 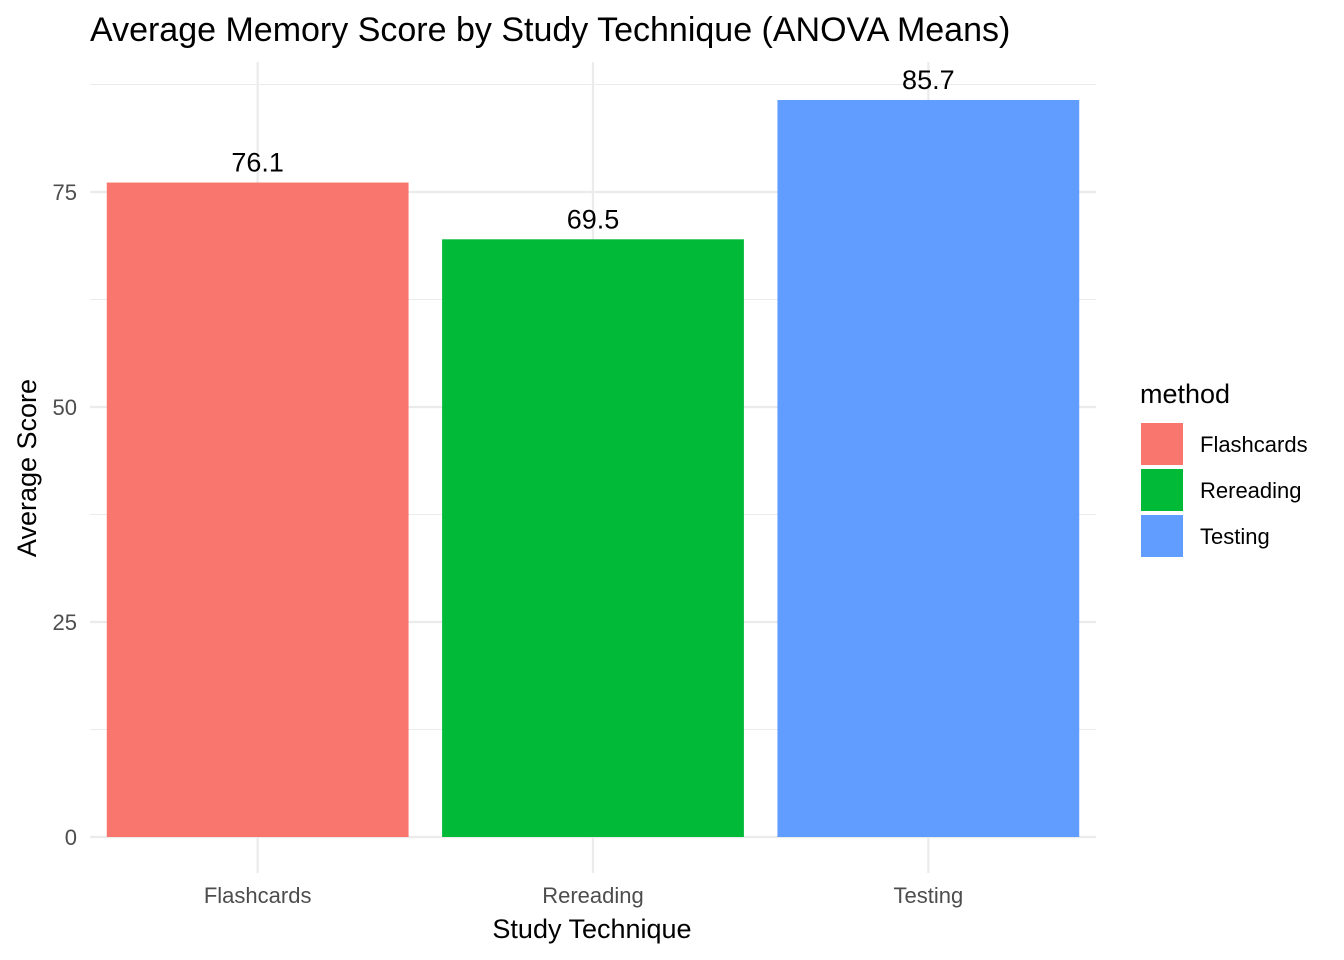 What do you see at coordinates (928, 895) in the screenshot?
I see `x-tick-label: Testing` at bounding box center [928, 895].